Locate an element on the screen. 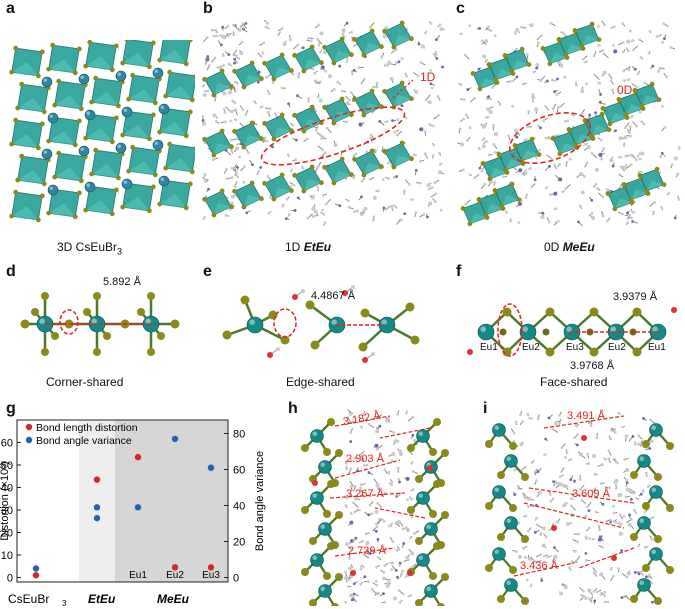 The image size is (685, 609). panel-label-c: c is located at coordinates (460, 8).